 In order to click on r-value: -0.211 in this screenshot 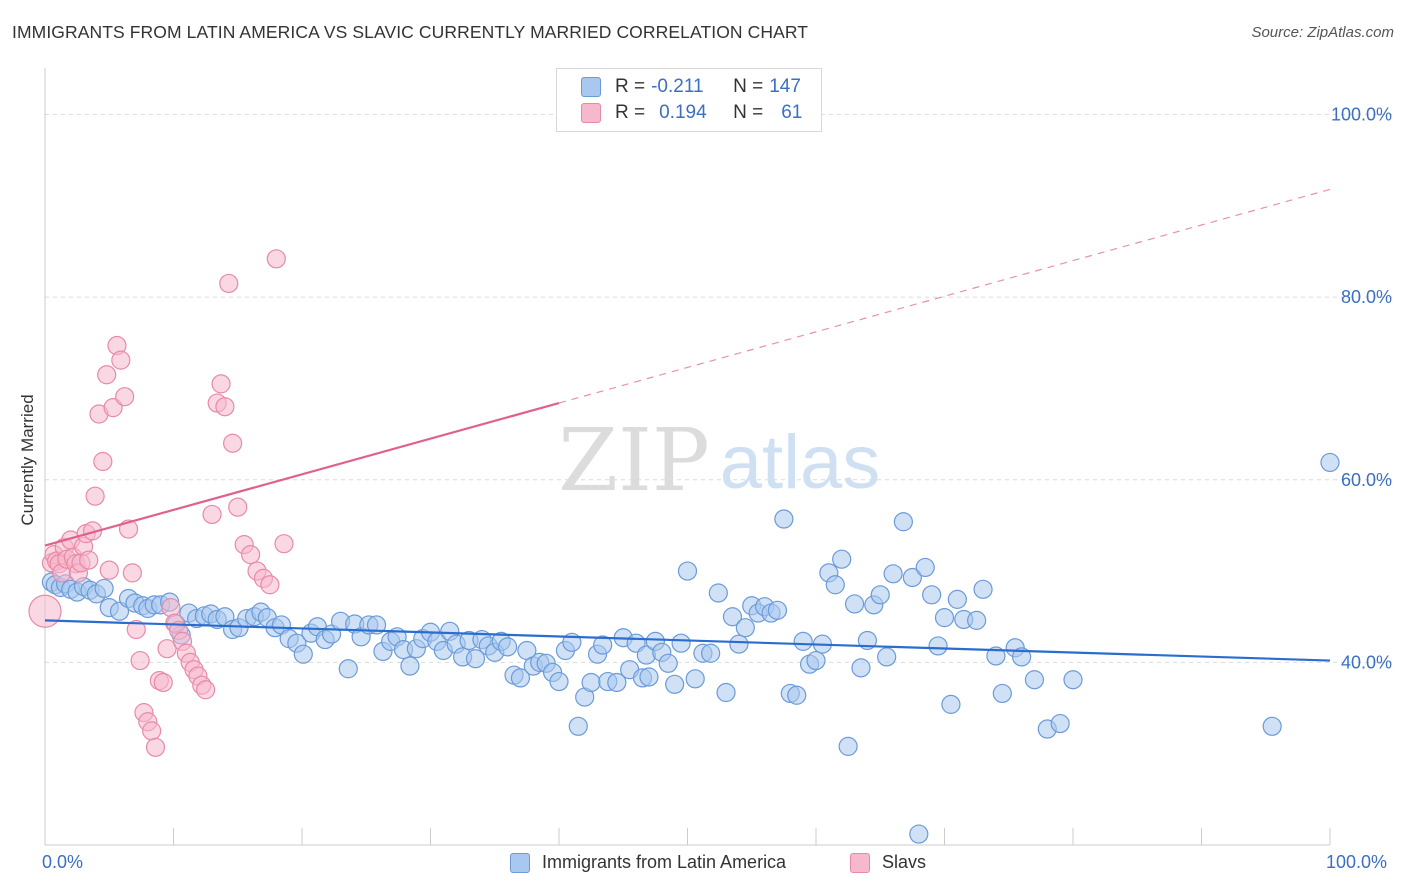, I will do `click(677, 86)`.